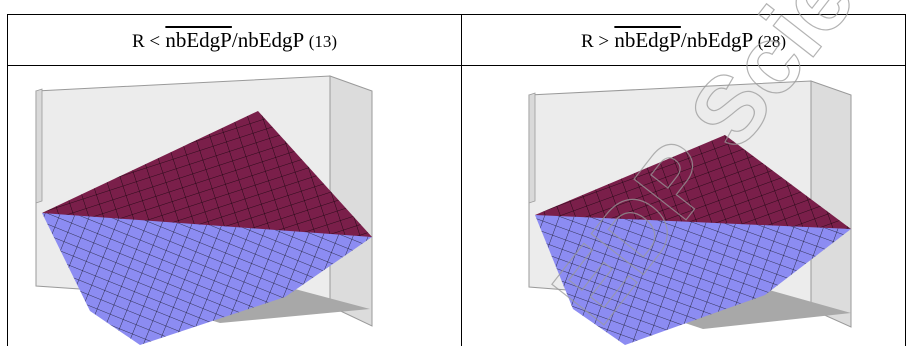  I want to click on lower-surface-right, so click(693, 280).